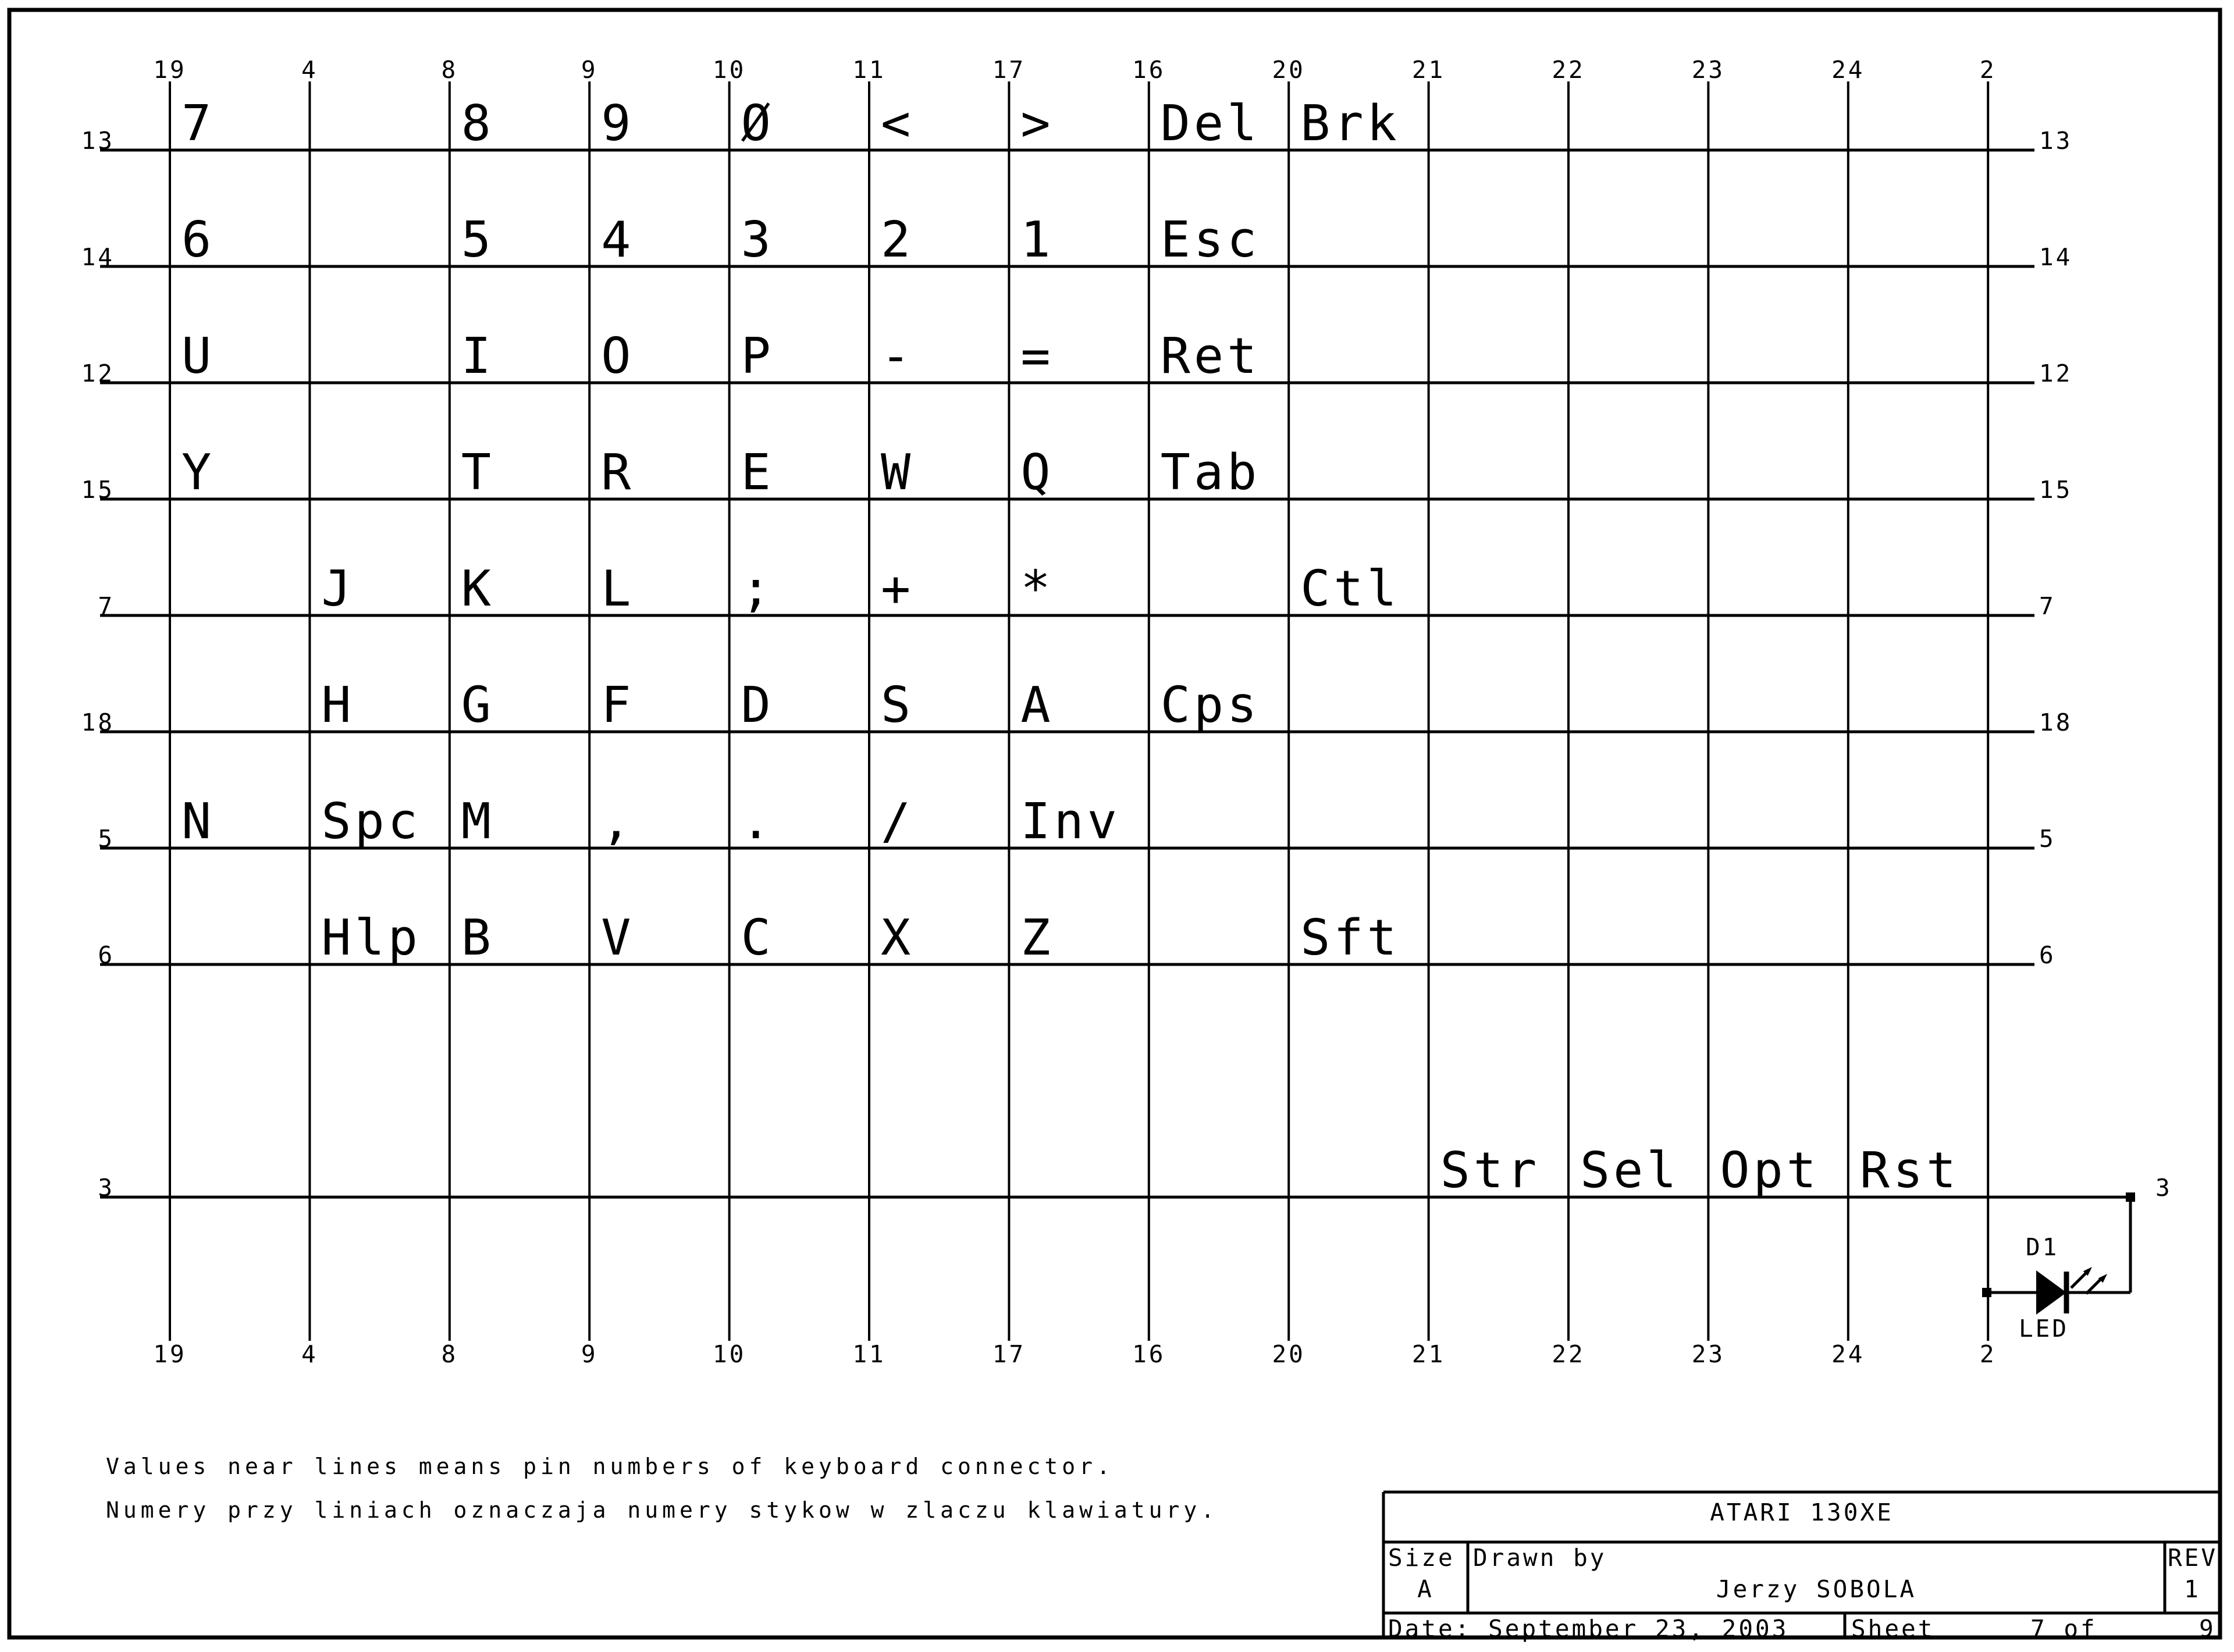 This screenshot has height=1652, width=2234. I want to click on title-block-drawn-by-label: Drawn by, so click(1540, 1558).